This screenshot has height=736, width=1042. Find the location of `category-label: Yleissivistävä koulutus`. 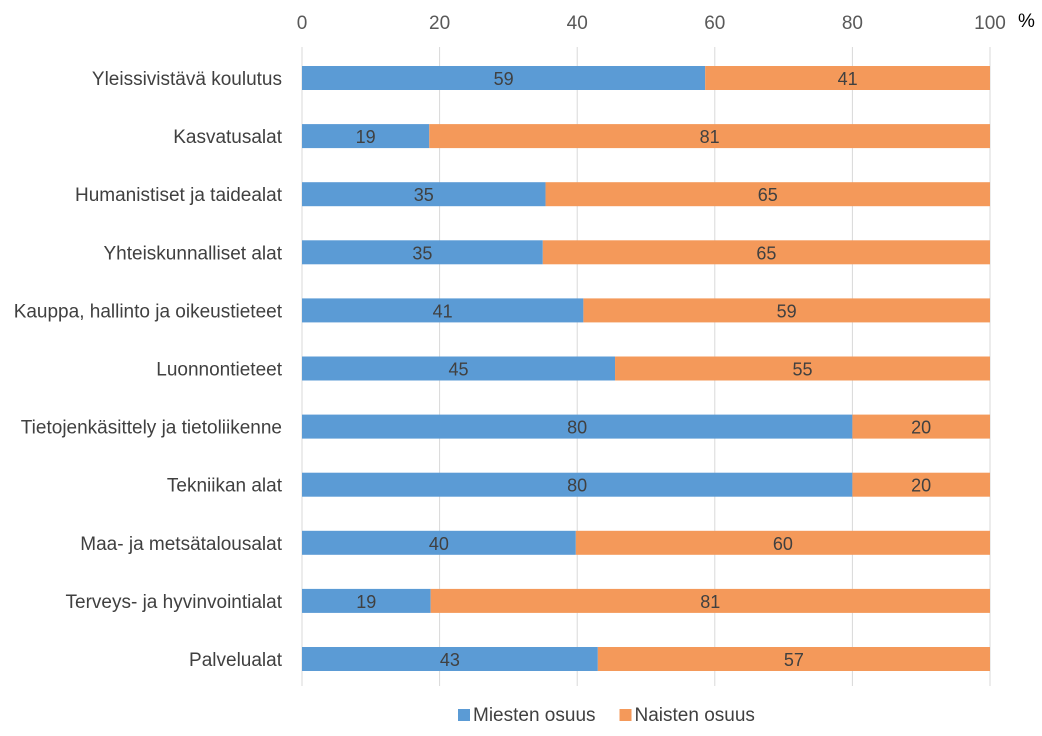

category-label: Yleissivistävä koulutus is located at coordinates (187, 79).